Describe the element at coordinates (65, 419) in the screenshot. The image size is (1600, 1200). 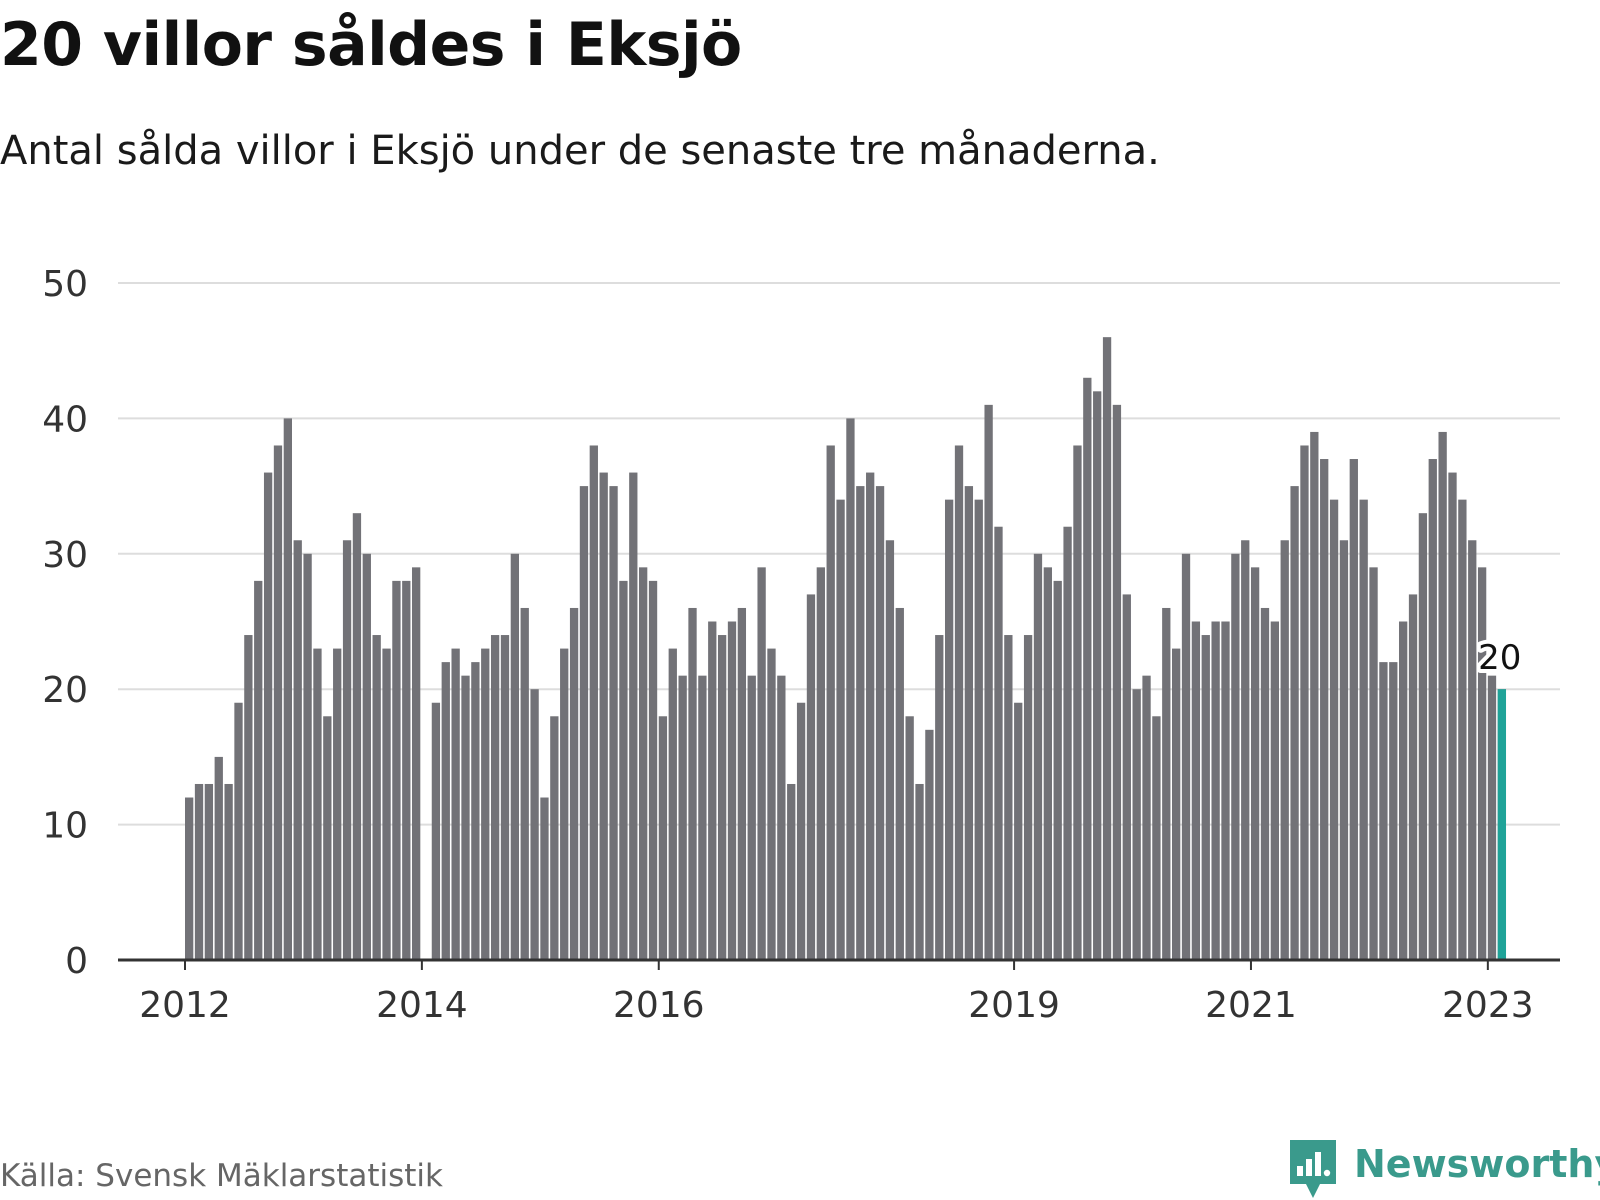
I see `y-tick-label: 40` at that location.